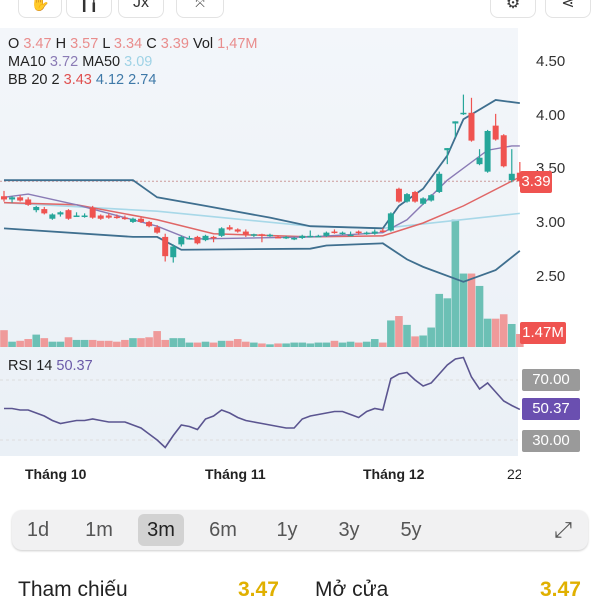 Image resolution: width=600 pixels, height=602 pixels. I want to click on range-5y: 5y, so click(411, 530).